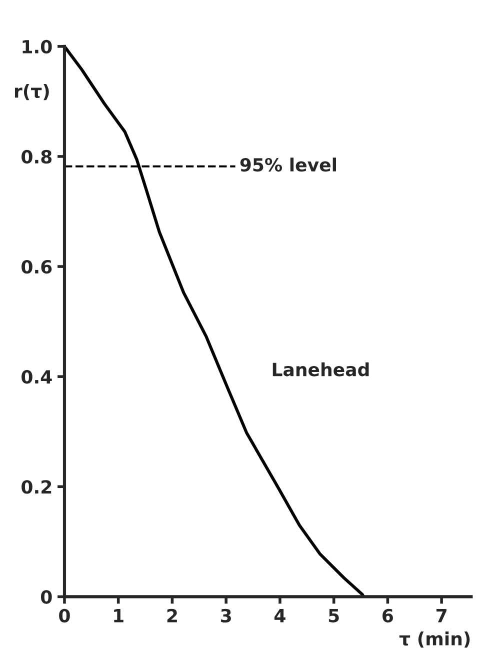 The image size is (496, 663). I want to click on x-tick-label: 6, so click(388, 615).